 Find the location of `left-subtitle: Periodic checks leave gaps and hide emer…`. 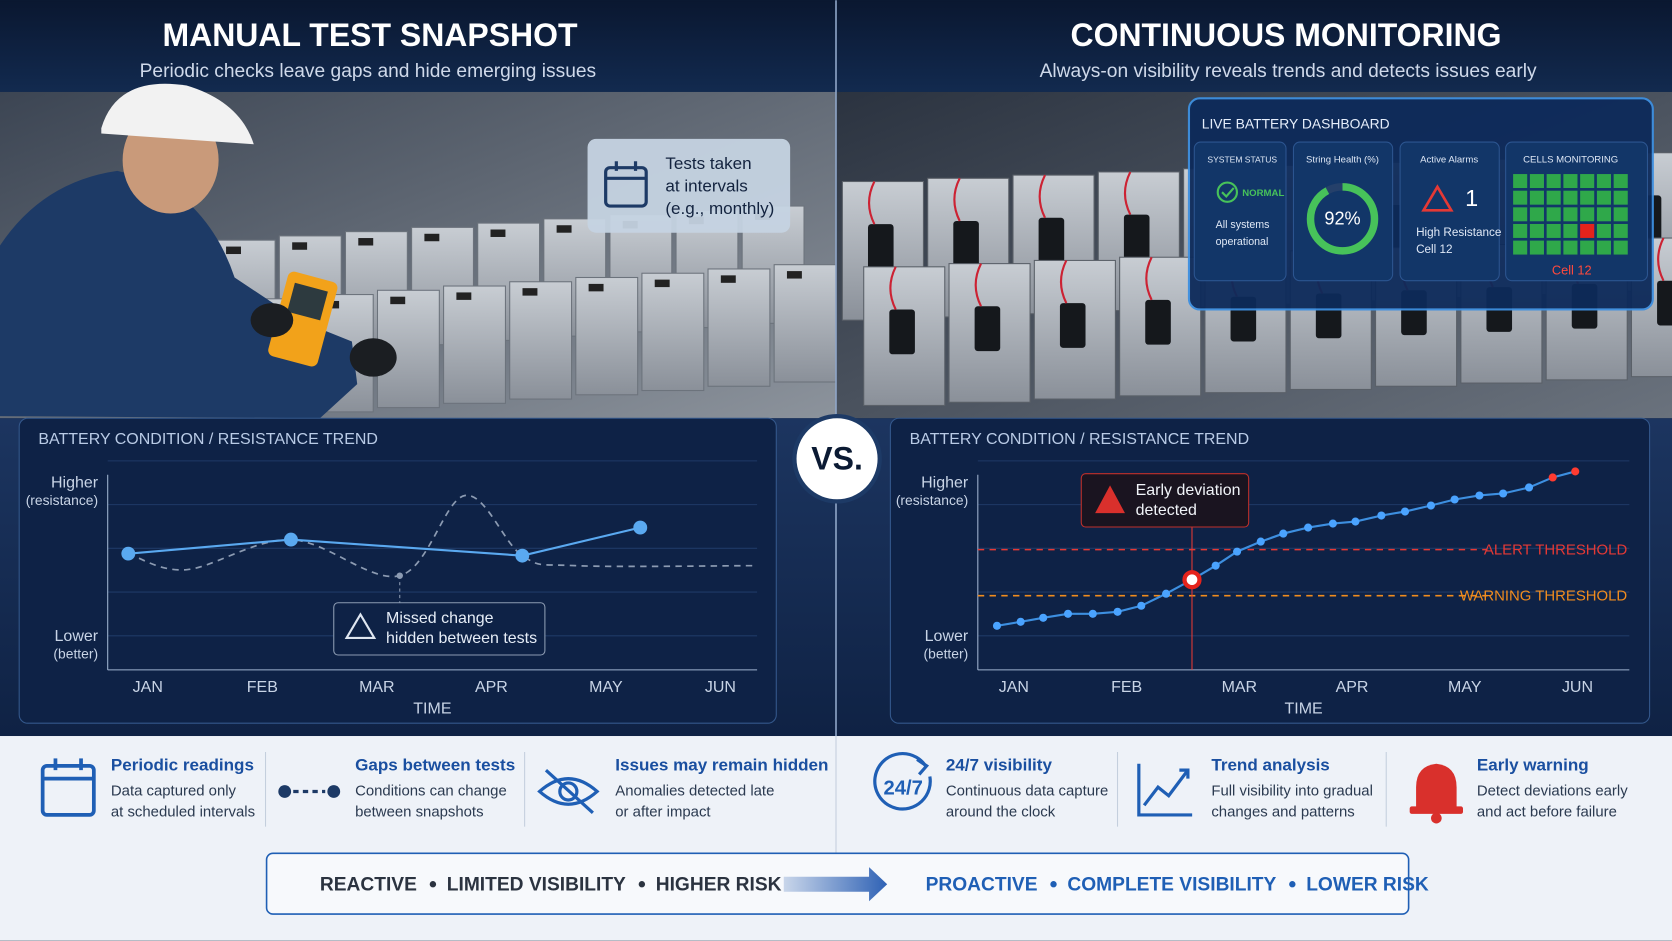

left-subtitle: Periodic checks leave gaps and hide emer… is located at coordinates (368, 71).